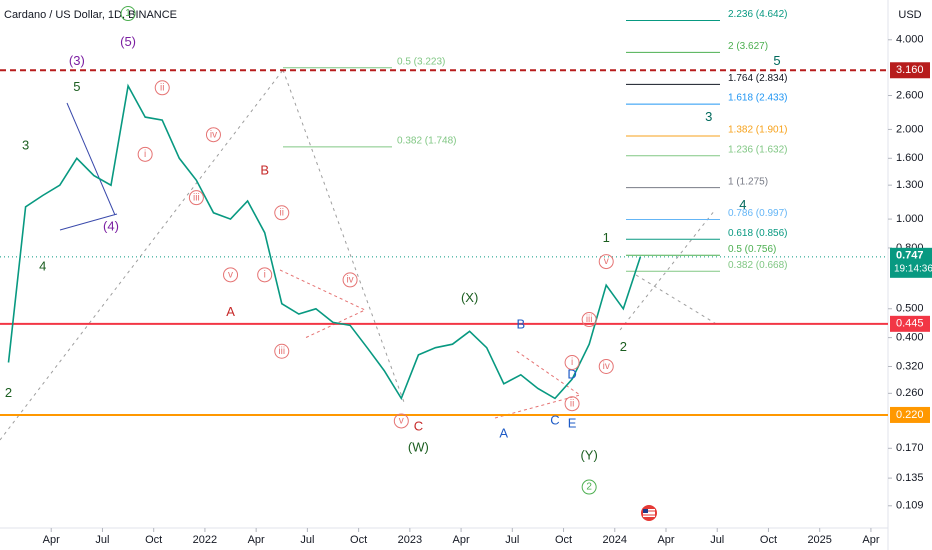  What do you see at coordinates (410, 540) in the screenshot?
I see `x-tick-label: 2023` at bounding box center [410, 540].